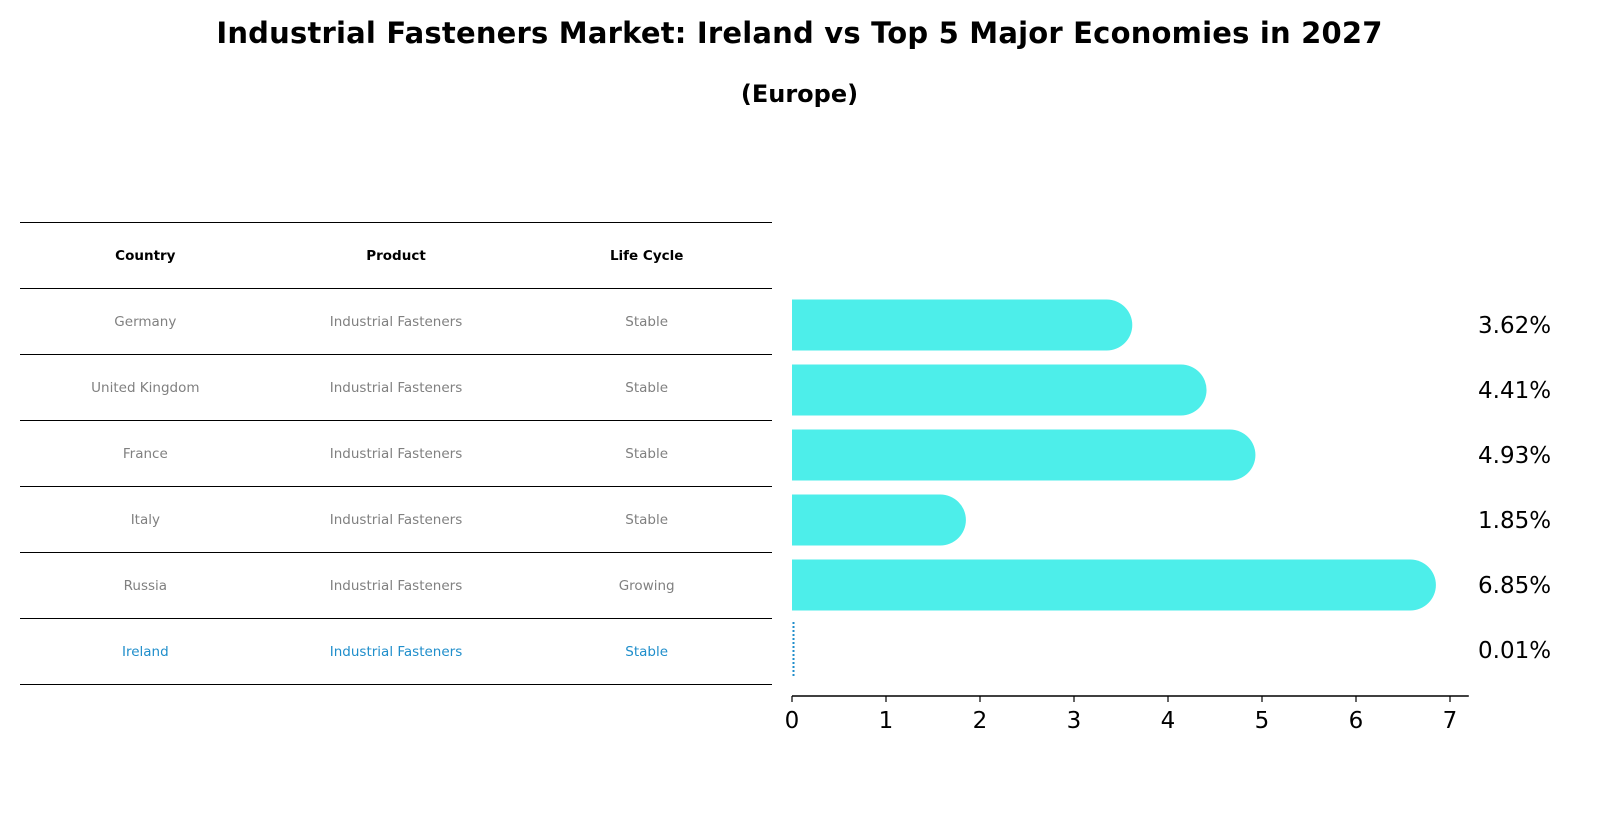  What do you see at coordinates (799, 94) in the screenshot?
I see `chart-subtitle: (Europe)` at bounding box center [799, 94].